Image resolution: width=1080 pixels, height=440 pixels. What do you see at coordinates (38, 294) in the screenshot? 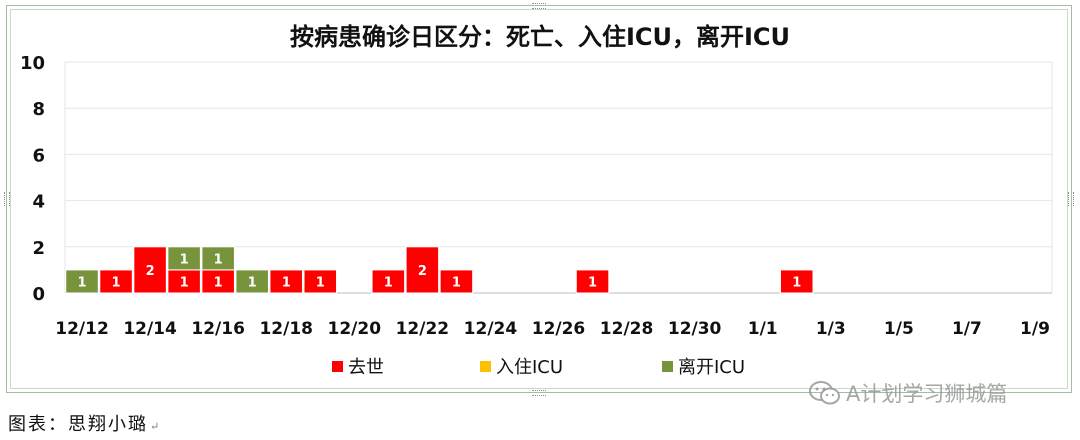
I see `y-tick-label: 0` at bounding box center [38, 294].